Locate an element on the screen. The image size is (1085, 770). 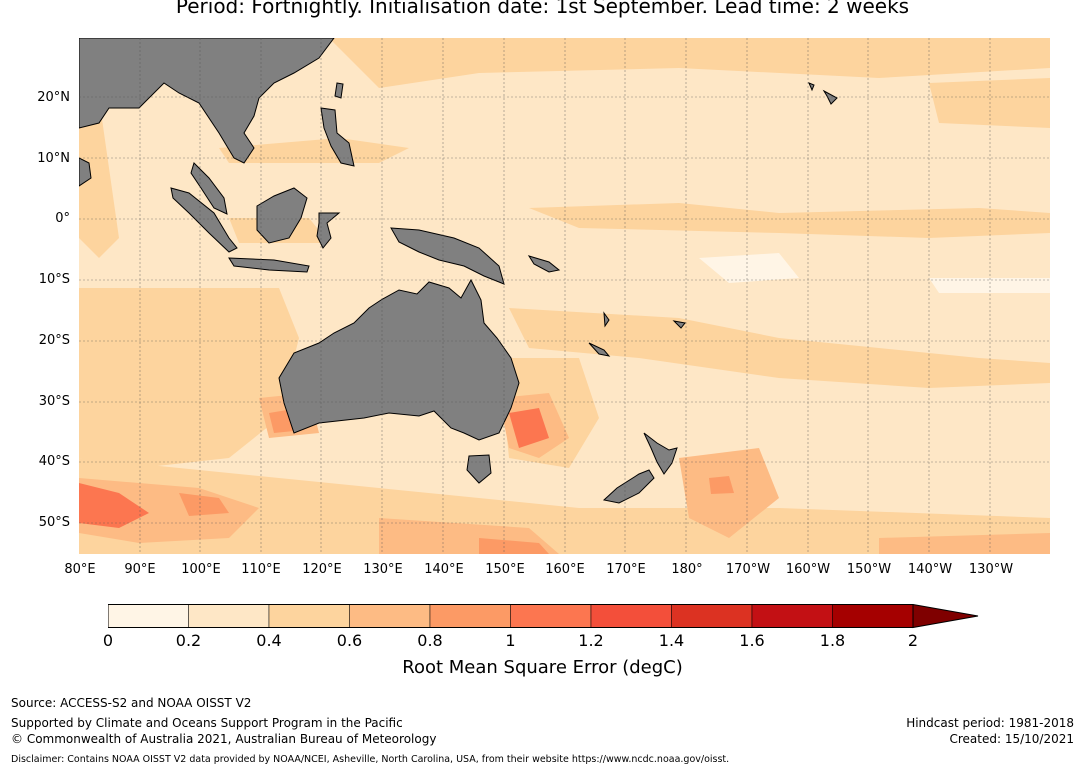
new-guinea is located at coordinates (447, 256).